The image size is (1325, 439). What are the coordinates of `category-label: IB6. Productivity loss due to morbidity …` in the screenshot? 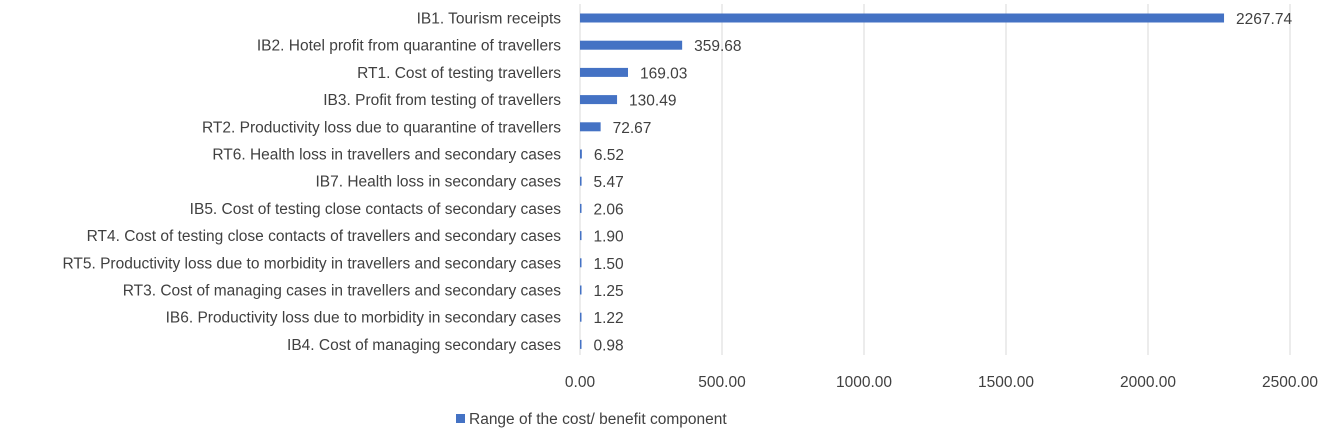 It's located at (364, 318).